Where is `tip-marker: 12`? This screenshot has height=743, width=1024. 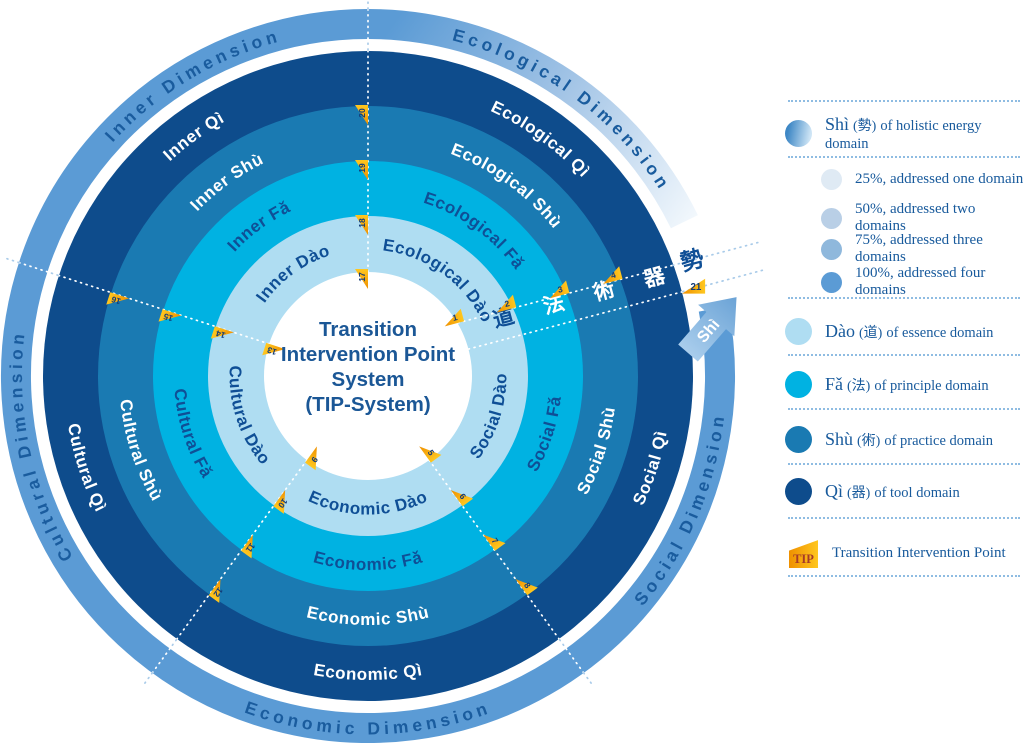 tip-marker: 12 is located at coordinates (216, 591).